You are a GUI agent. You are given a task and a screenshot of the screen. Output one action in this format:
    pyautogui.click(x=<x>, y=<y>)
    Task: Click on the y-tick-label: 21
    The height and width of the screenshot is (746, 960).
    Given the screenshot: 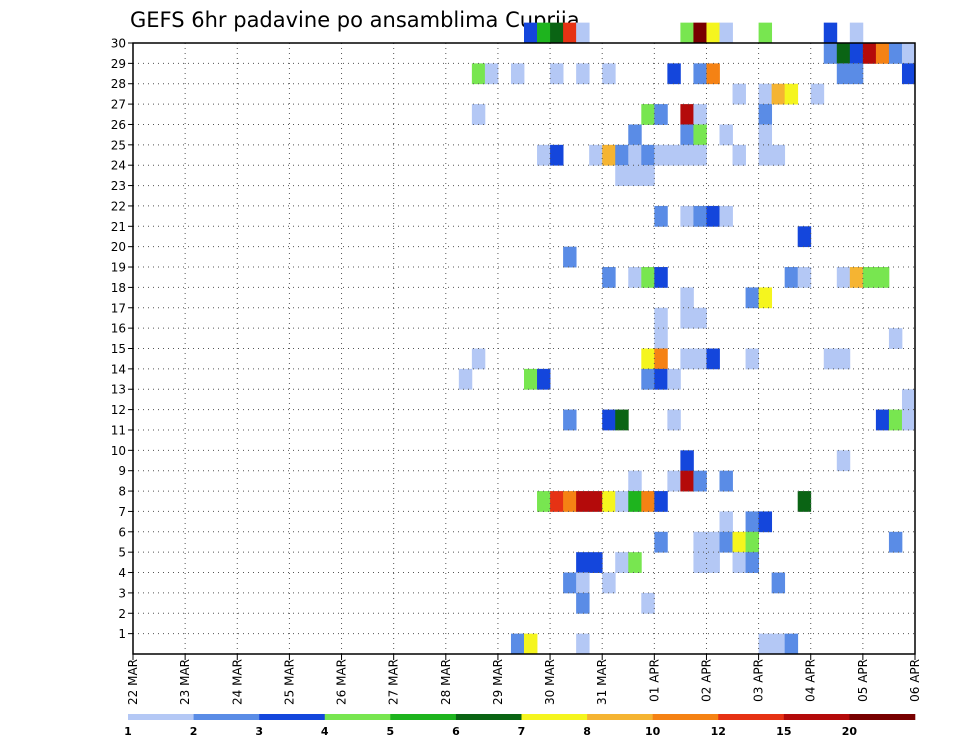 What is the action you would take?
    pyautogui.click(x=118, y=227)
    